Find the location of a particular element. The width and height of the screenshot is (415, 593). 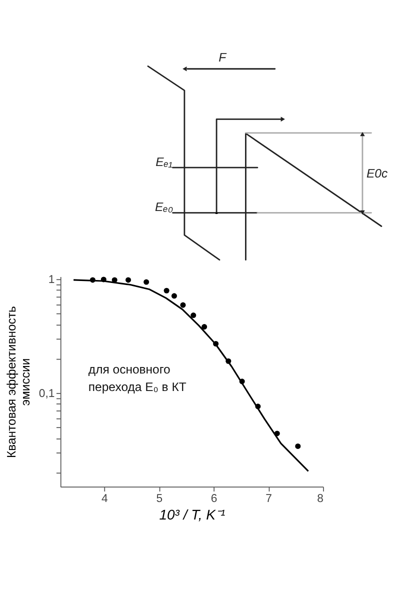

text: E0c is located at coordinates (377, 173).